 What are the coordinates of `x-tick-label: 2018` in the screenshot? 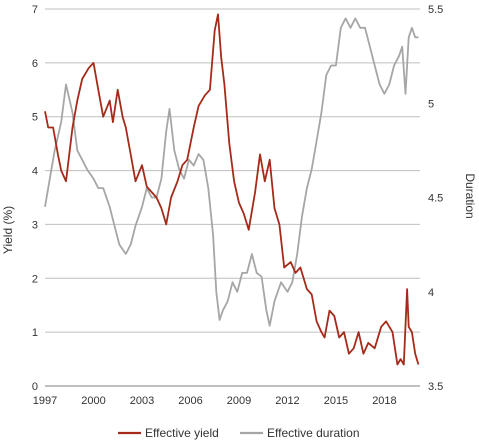 It's located at (384, 401).